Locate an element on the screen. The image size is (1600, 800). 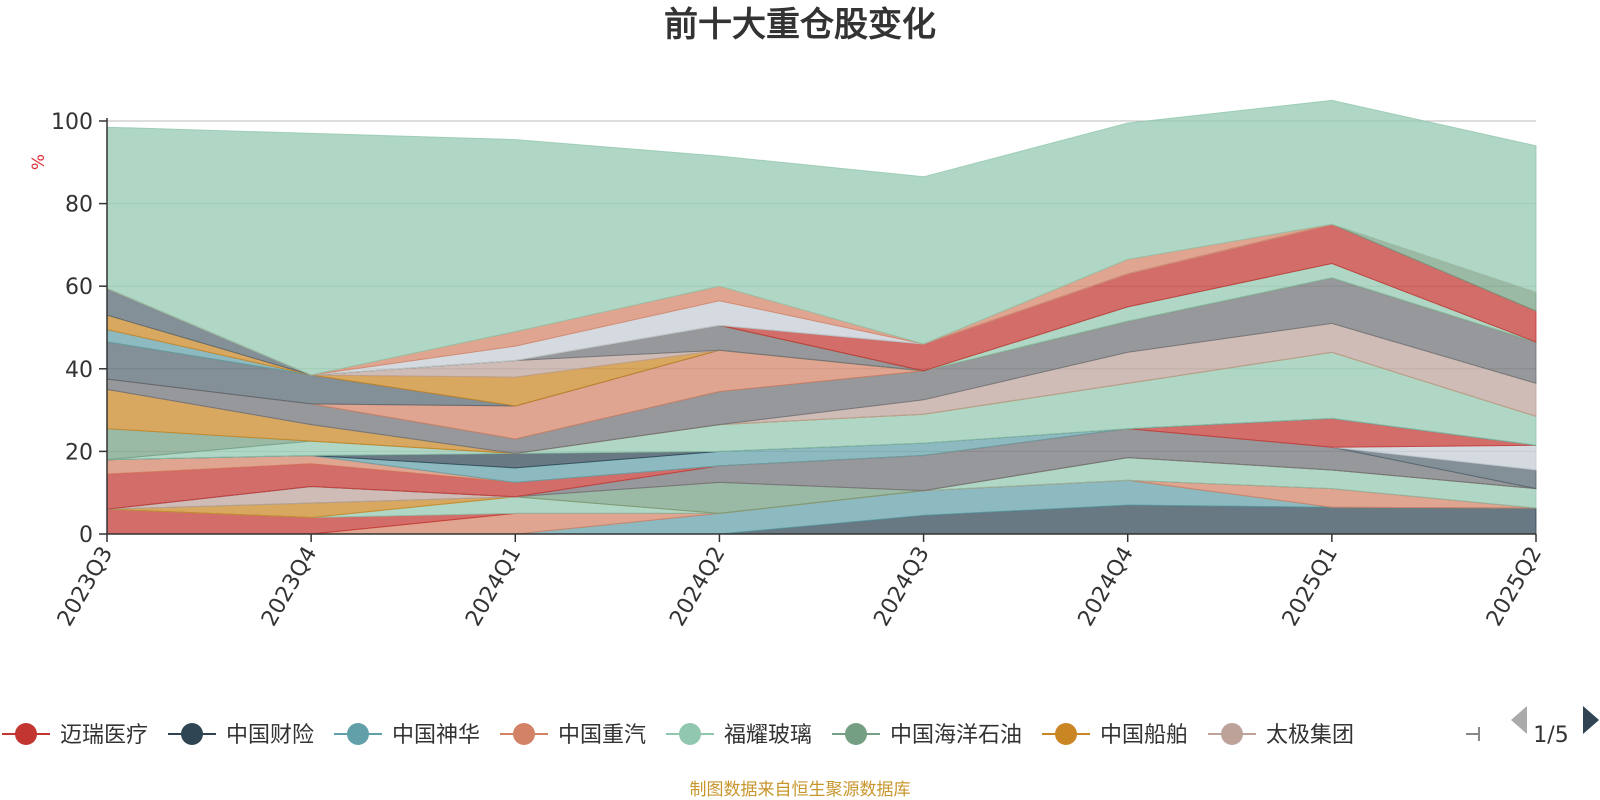
data-source-note: 制图数据来自恒生聚源数据库 is located at coordinates (800, 790).